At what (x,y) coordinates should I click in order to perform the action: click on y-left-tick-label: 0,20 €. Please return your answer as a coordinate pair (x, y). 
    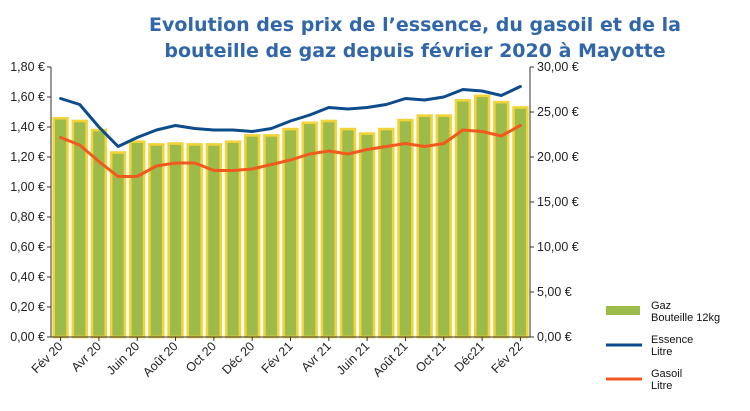
    Looking at the image, I should click on (27, 307).